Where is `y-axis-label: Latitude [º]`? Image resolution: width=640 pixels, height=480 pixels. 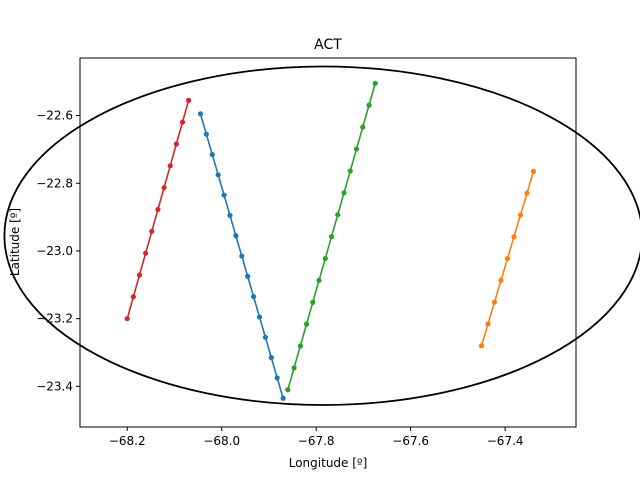 y-axis-label: Latitude [º] is located at coordinates (15, 242).